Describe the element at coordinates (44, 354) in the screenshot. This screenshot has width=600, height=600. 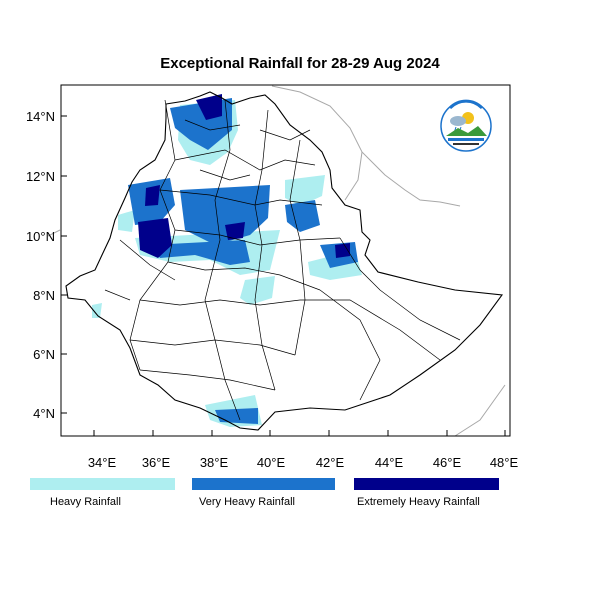
I see `lat-label-6n: 6°N` at that location.